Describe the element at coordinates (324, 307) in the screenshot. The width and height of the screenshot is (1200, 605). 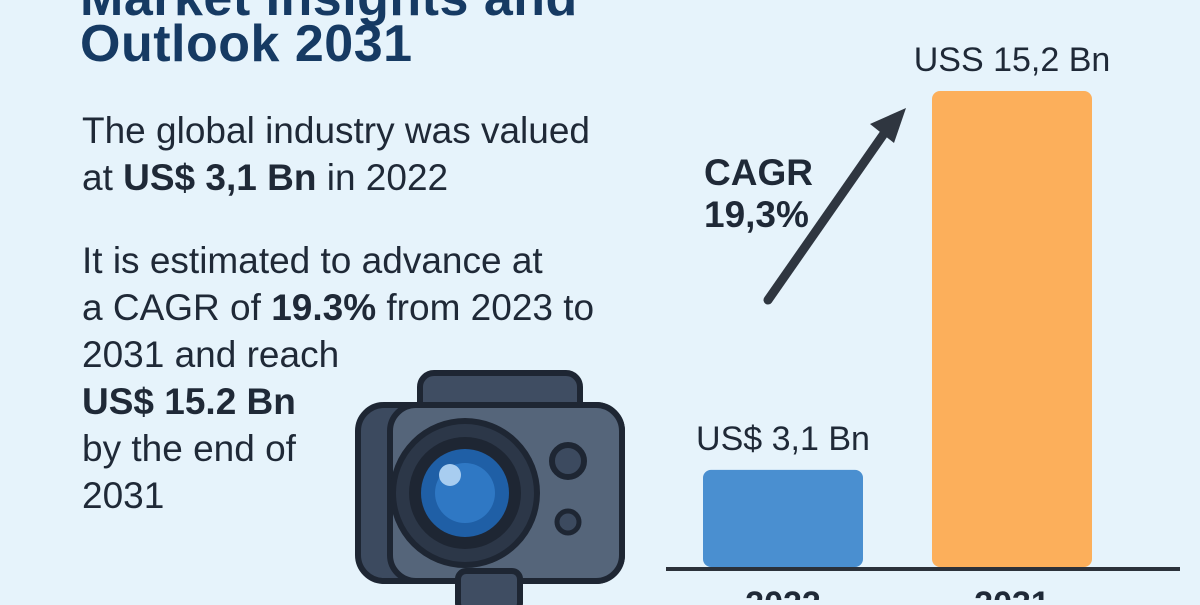
I see `forecast-rate: 19.3%` at that location.